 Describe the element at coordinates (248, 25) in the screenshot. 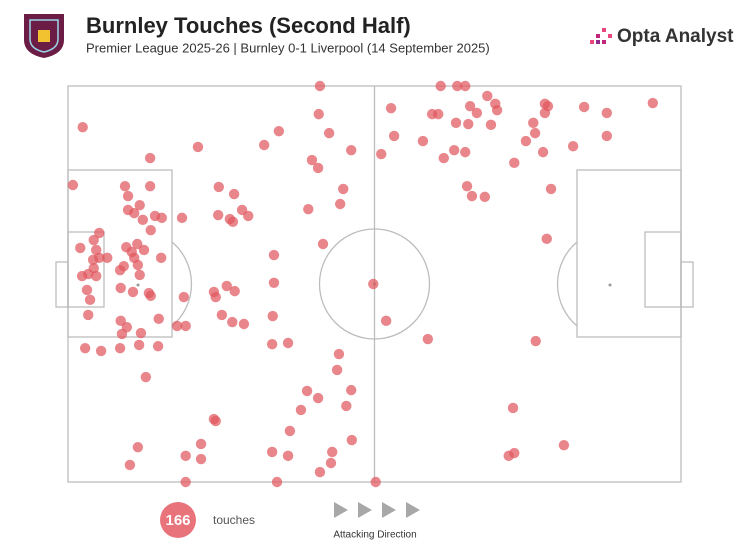

I see `chart-title: Burnley Touches (Second Half)` at that location.